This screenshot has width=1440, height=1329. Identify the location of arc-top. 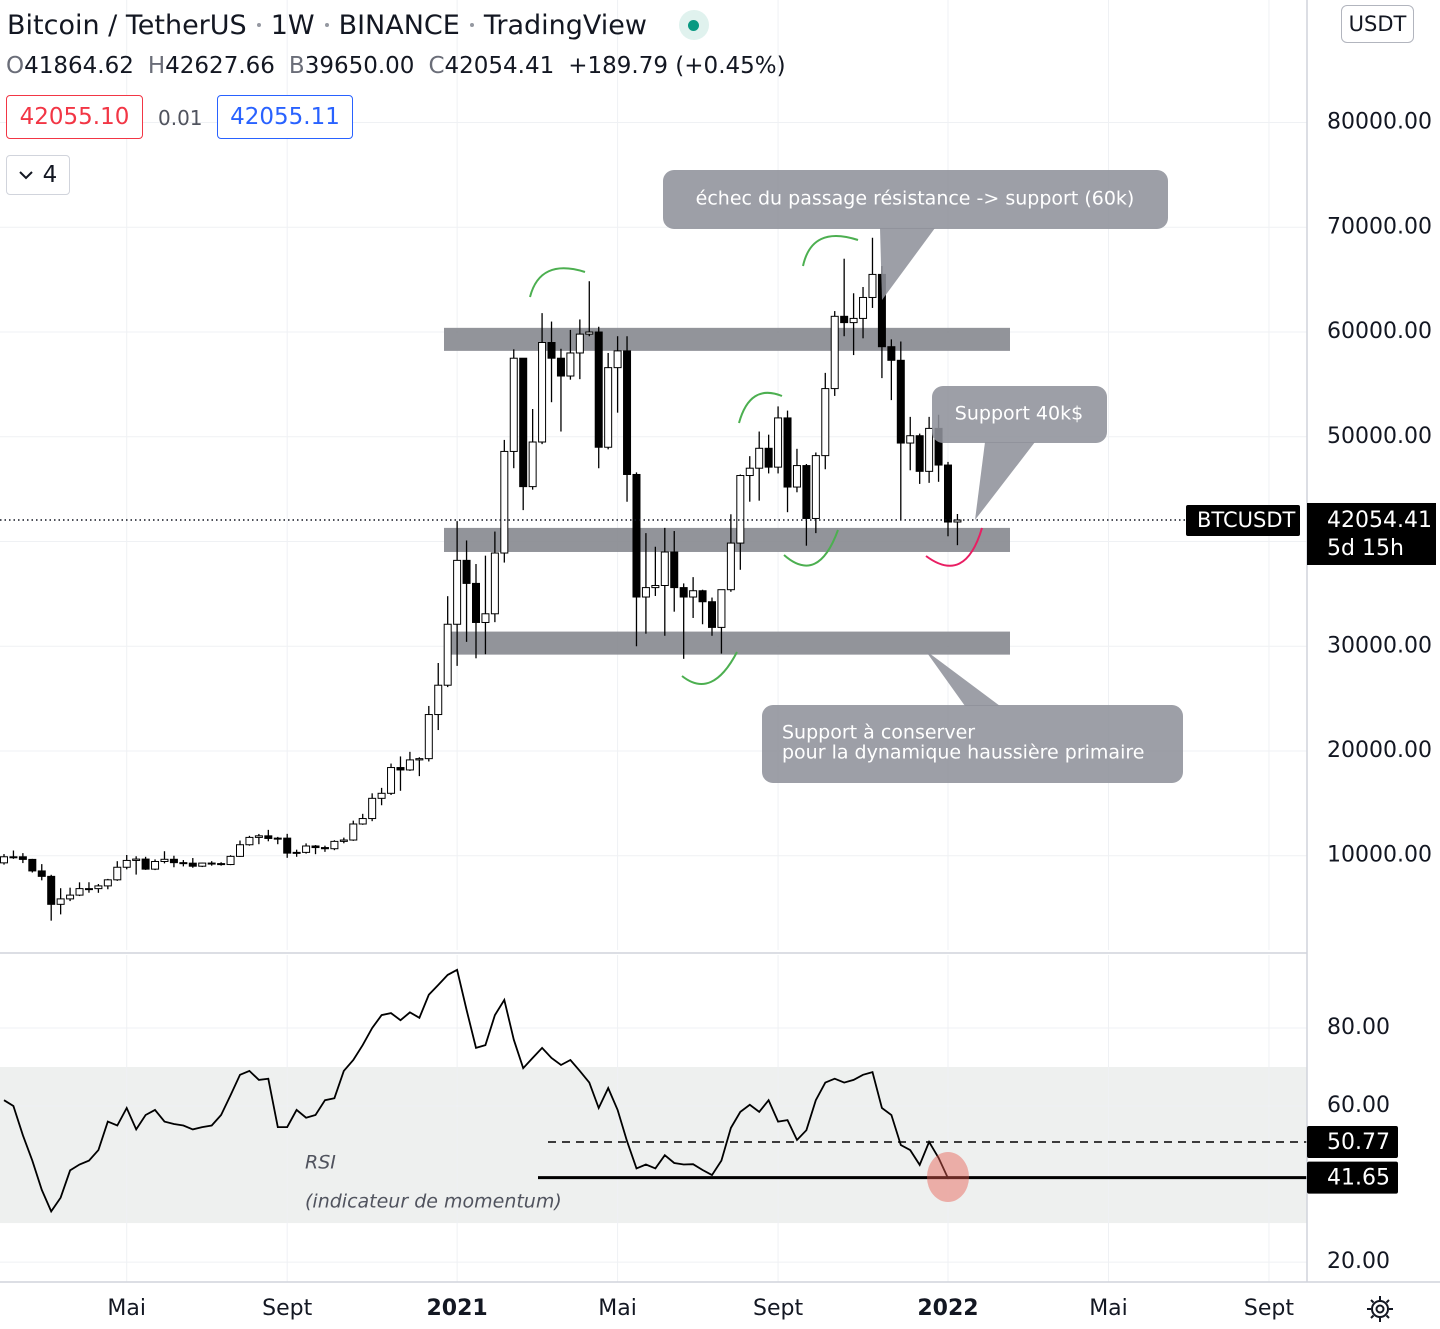
(760, 407).